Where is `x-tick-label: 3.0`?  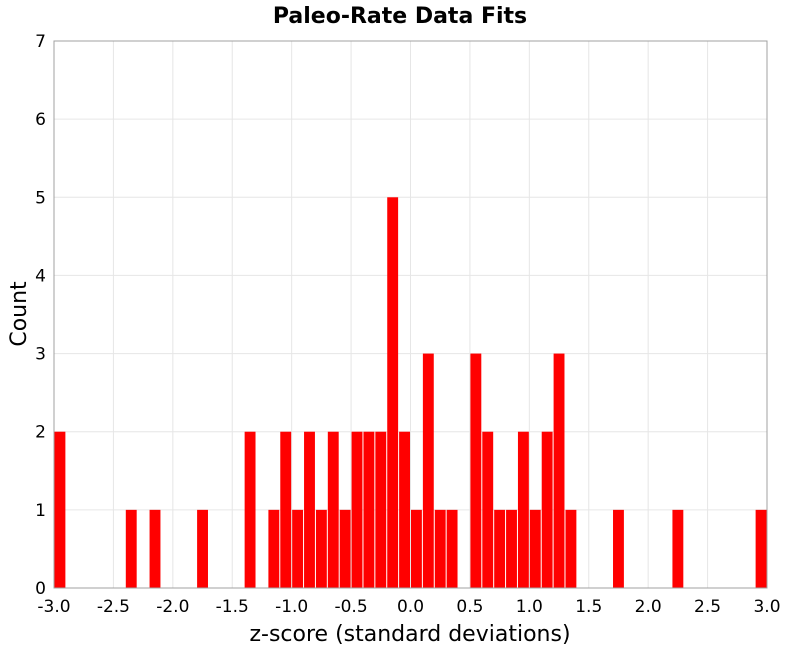 x-tick-label: 3.0 is located at coordinates (766, 607).